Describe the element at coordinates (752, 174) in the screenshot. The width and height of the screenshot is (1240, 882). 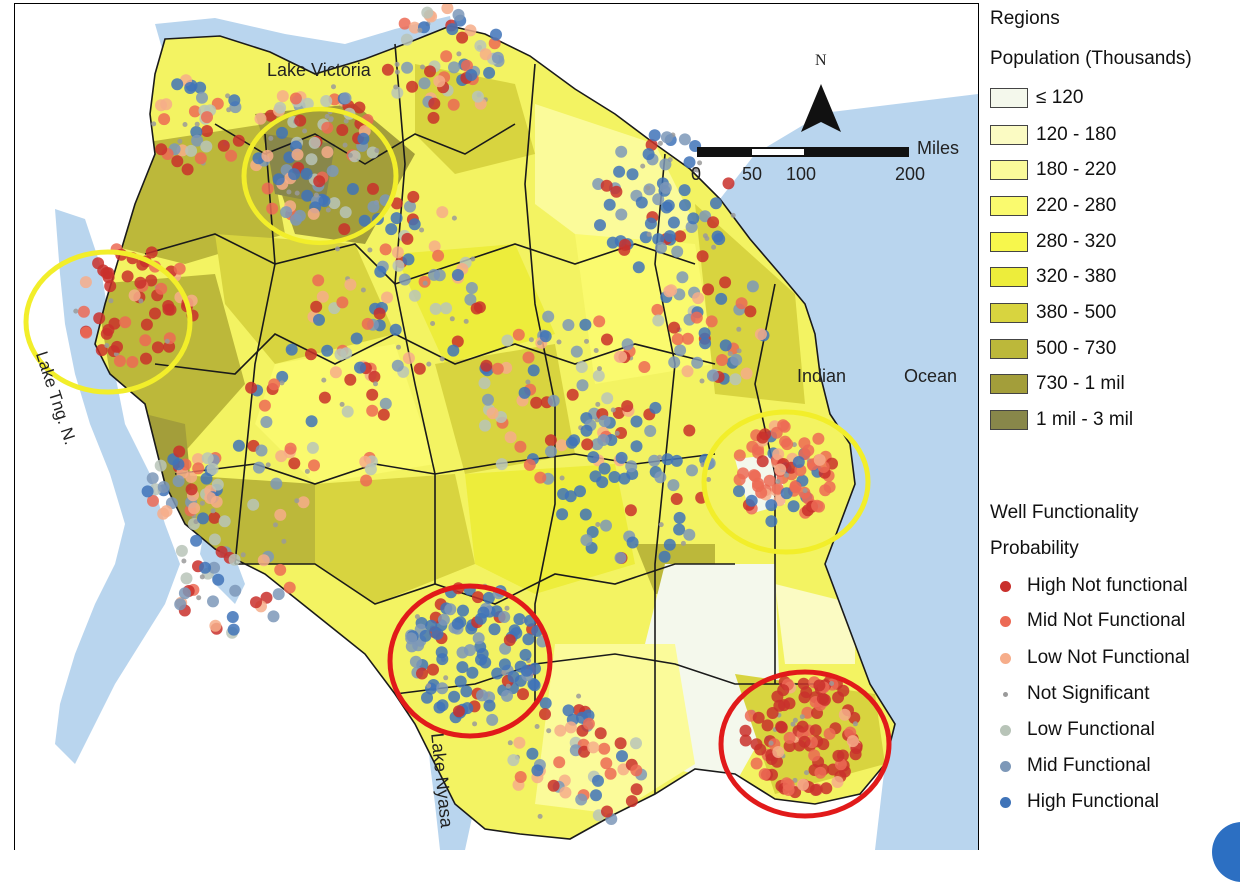
I see `scale-tick-50: 50` at that location.